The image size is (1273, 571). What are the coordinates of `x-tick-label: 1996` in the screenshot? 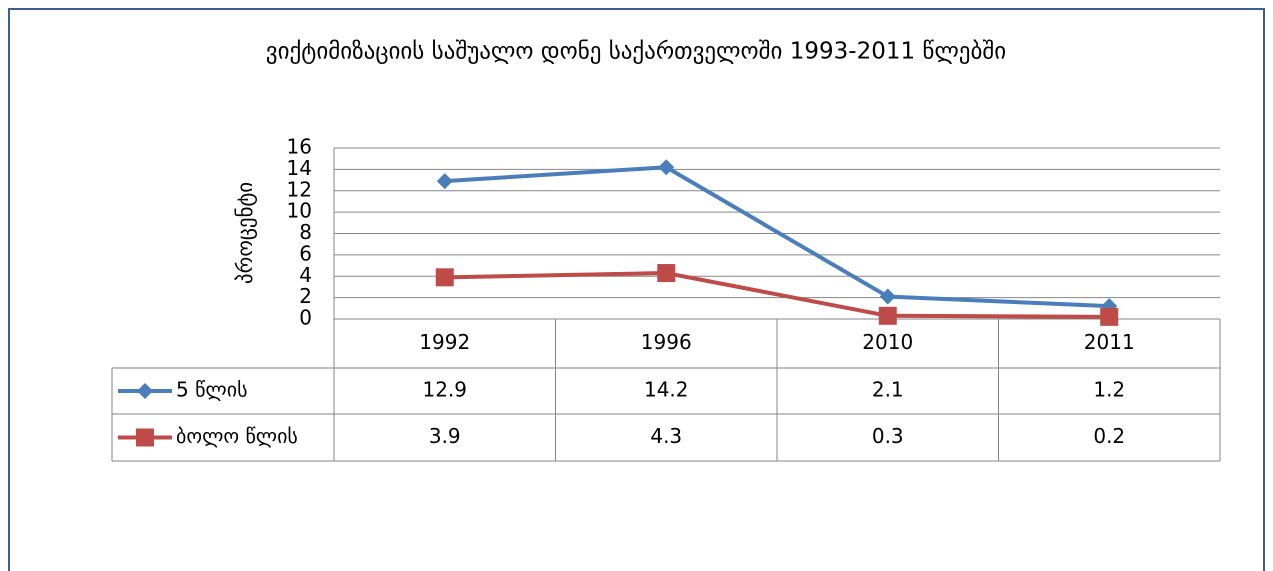 It's located at (666, 342).